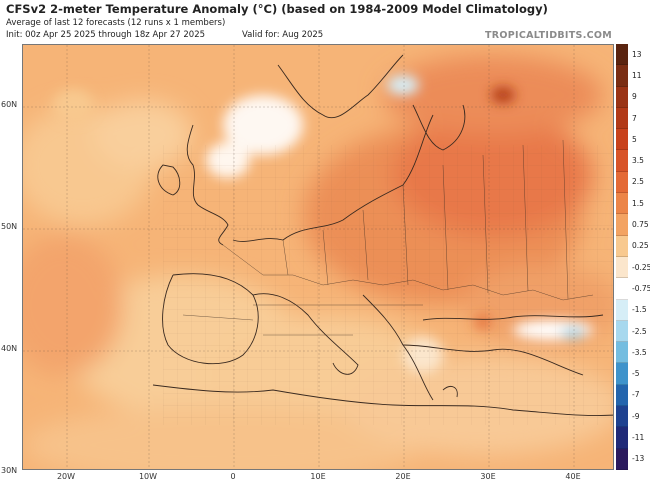  Describe the element at coordinates (283, 35) in the screenshot. I see `valid-time: Valid for: Aug 2025` at that location.